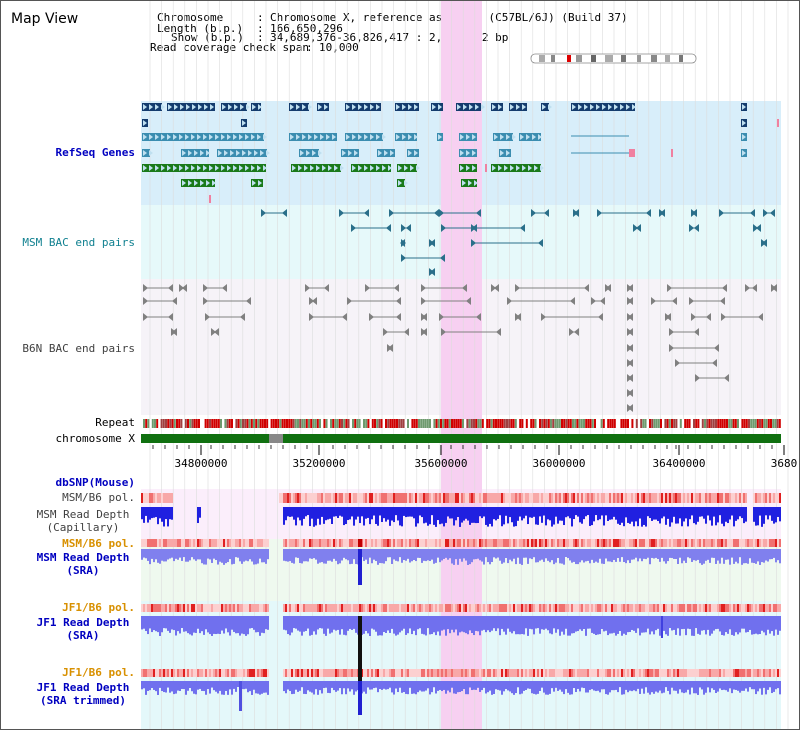 The image size is (800, 730). What do you see at coordinates (407, 107) in the screenshot?
I see `gene` at bounding box center [407, 107].